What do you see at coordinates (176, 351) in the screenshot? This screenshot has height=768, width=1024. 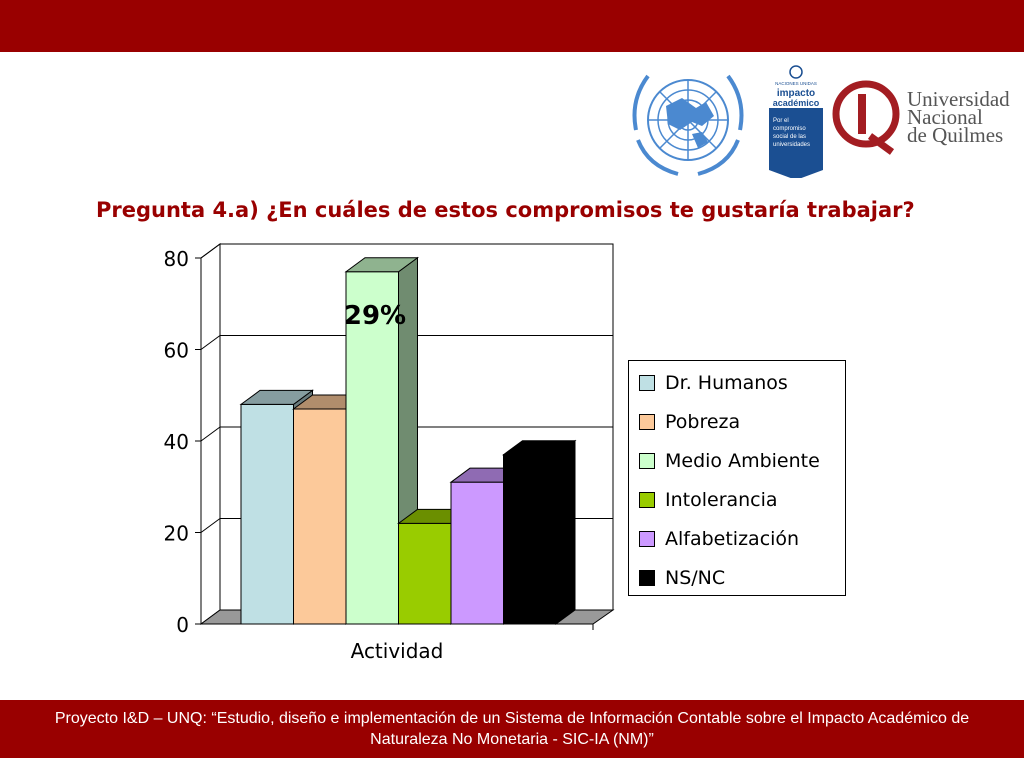 I see `y-tick-label: 60` at bounding box center [176, 351].